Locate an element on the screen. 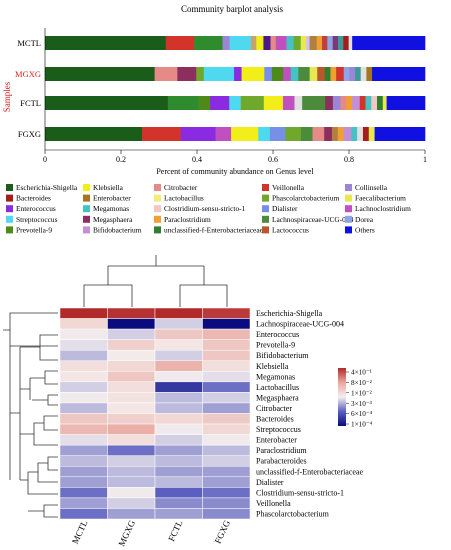  legend-label: Veillonella is located at coordinates (288, 187).